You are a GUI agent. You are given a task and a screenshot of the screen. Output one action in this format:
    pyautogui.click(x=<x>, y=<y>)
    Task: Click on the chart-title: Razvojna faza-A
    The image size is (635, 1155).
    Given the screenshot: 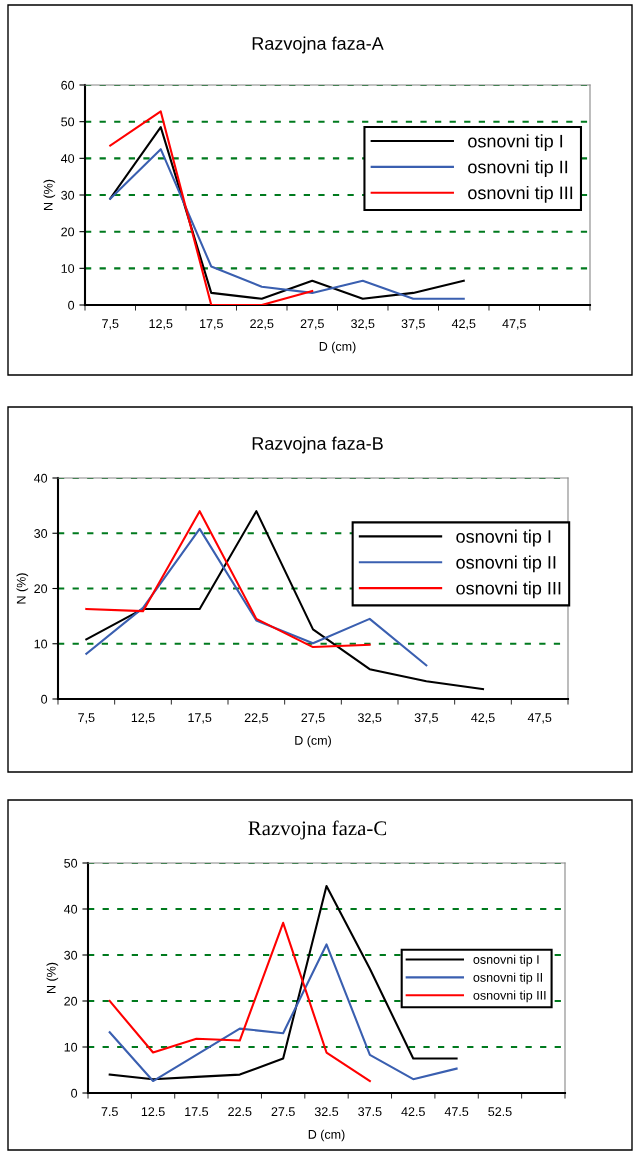 What is the action you would take?
    pyautogui.click(x=318, y=45)
    